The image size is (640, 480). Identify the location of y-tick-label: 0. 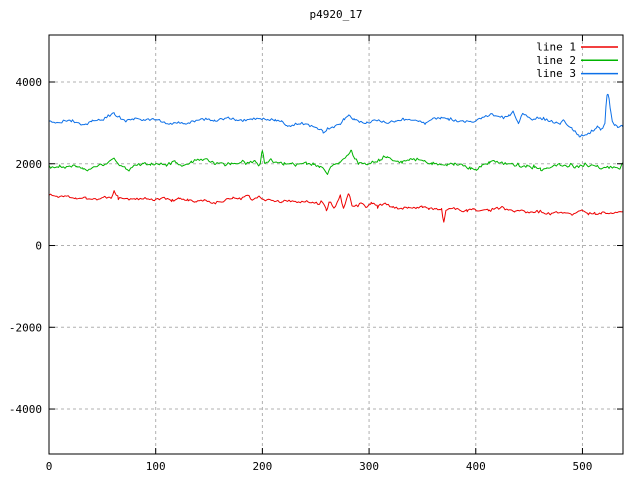
(38, 246).